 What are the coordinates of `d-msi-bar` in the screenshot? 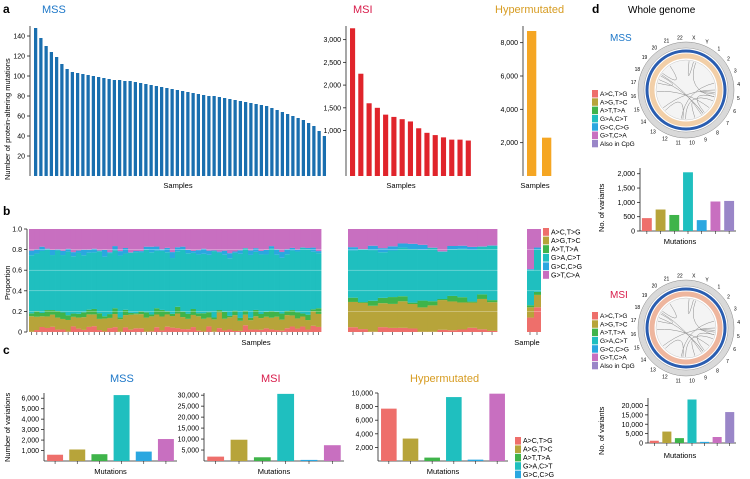 It's located at (667, 437).